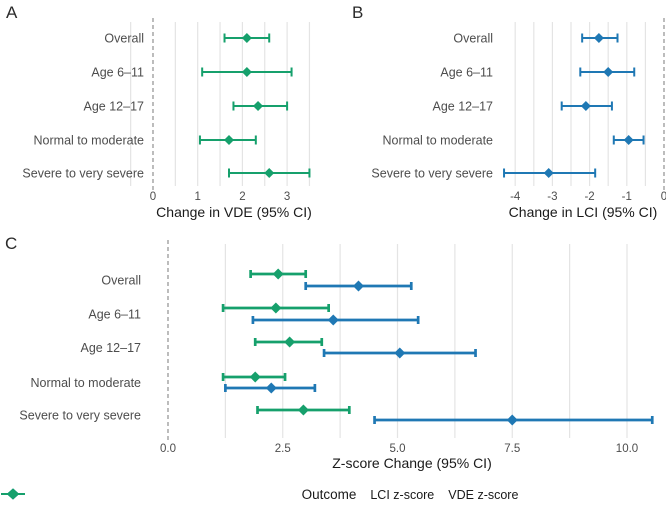 This screenshot has height=513, width=666. Describe the element at coordinates (358, 12) in the screenshot. I see `panel-b-letter: B` at that location.